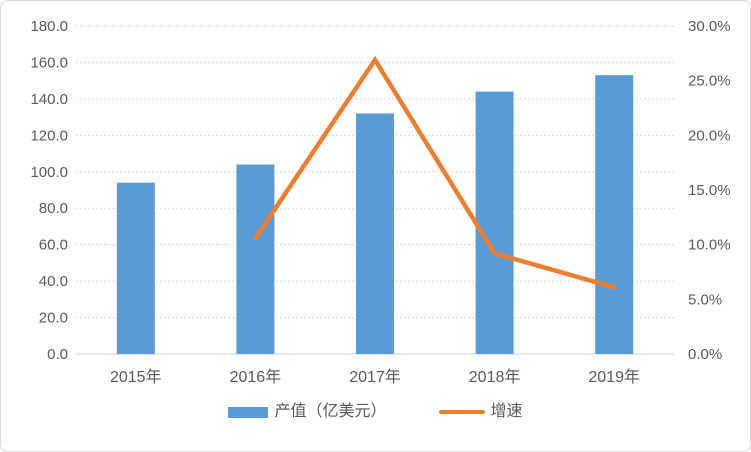 The image size is (751, 452). I want to click on right-axis-tick-label: 25.0%, so click(709, 81).